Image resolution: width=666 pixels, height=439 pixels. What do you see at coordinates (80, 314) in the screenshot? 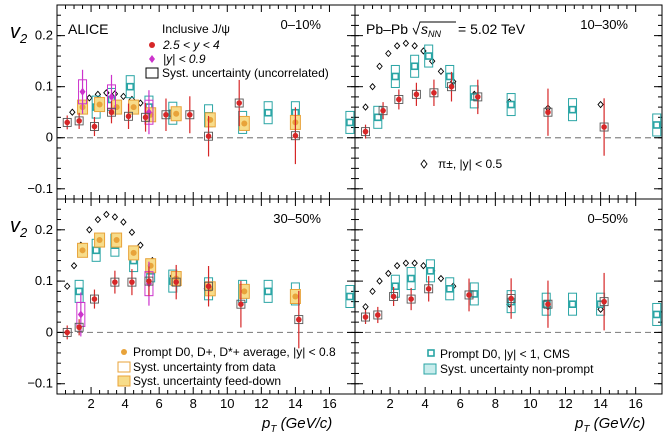
I see `jpsi-mid-point` at bounding box center [80, 314].